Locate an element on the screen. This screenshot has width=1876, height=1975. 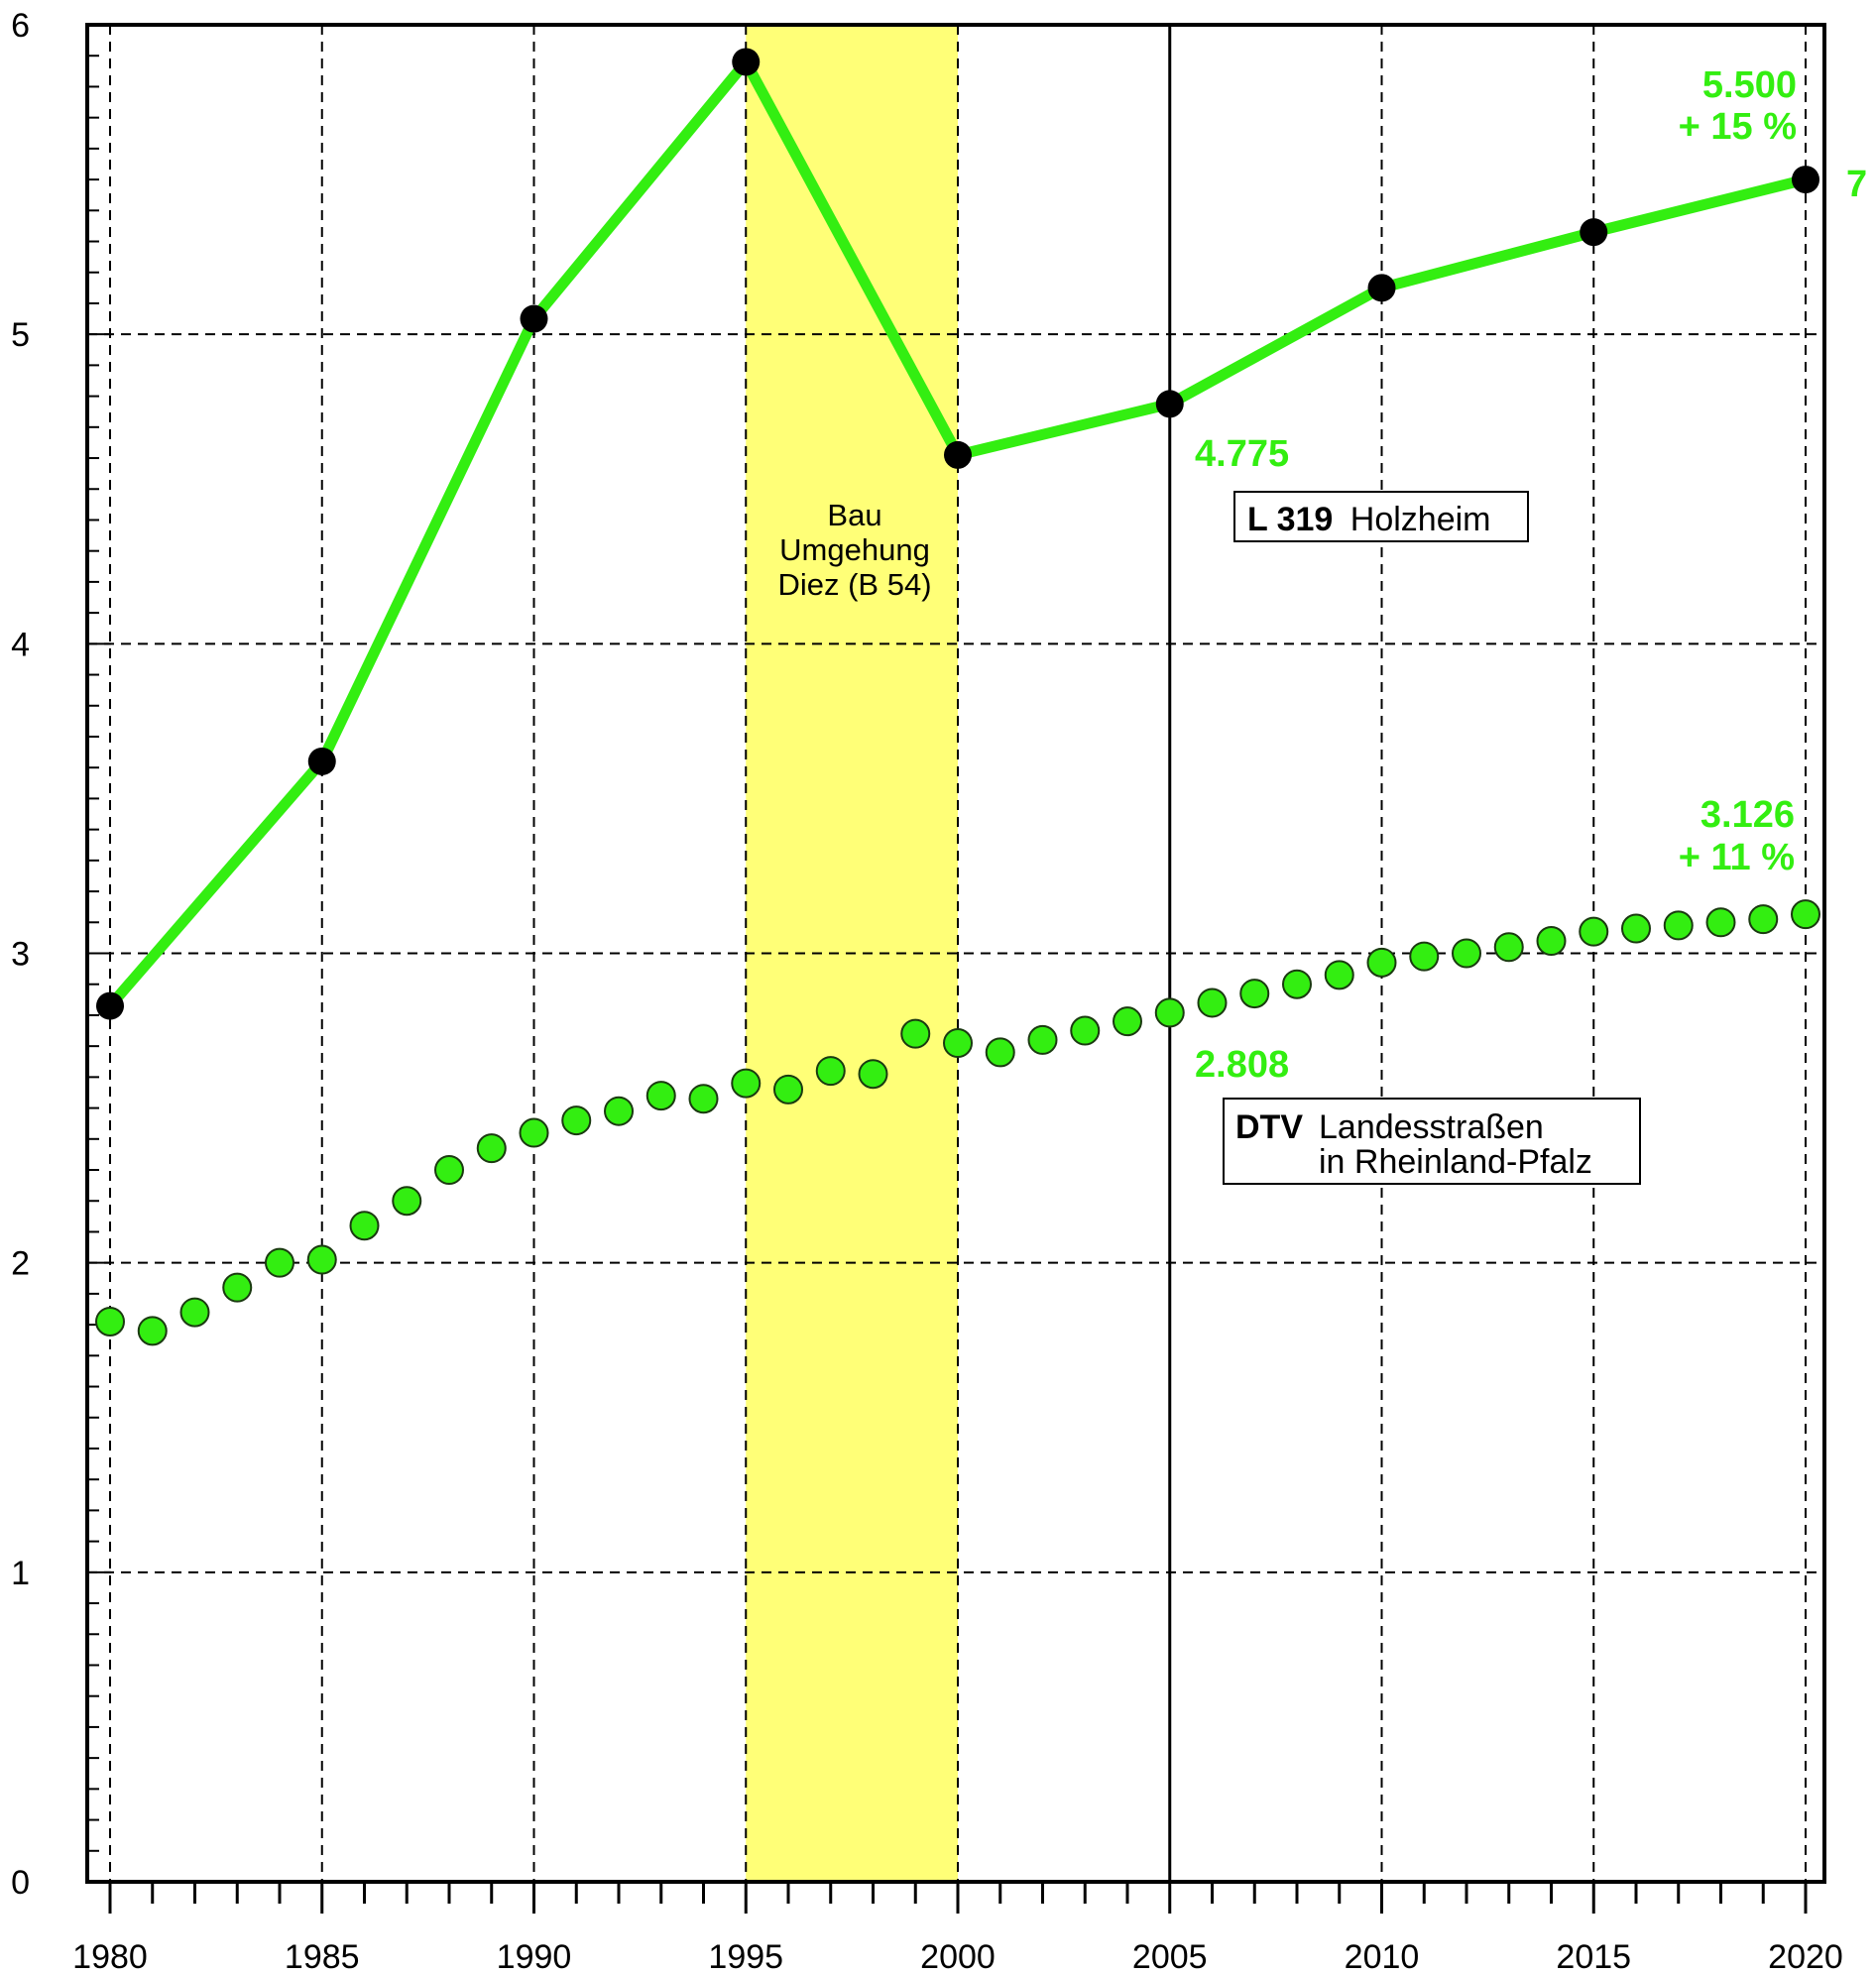
x-tick-label: 2010 is located at coordinates (1382, 1956).